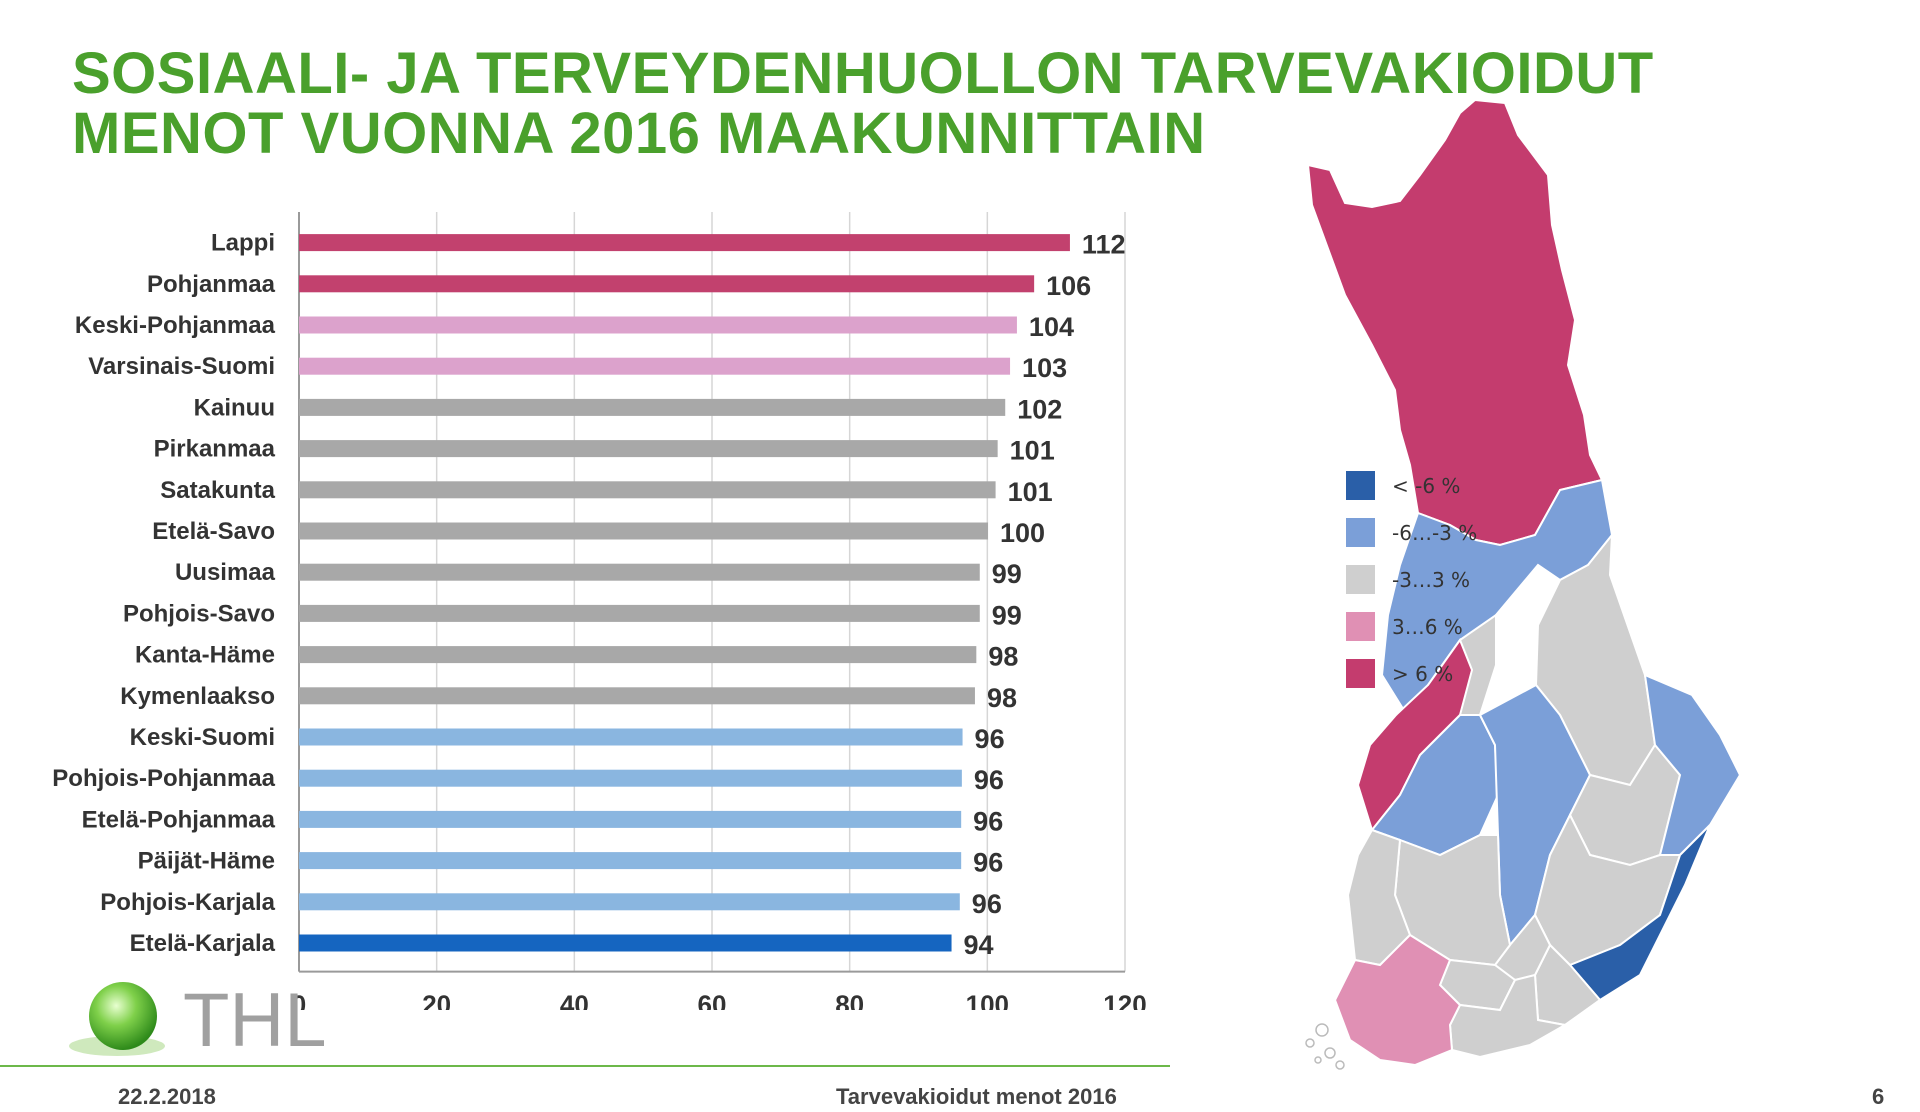  I want to click on x-tick-label: 20, so click(436, 1000).